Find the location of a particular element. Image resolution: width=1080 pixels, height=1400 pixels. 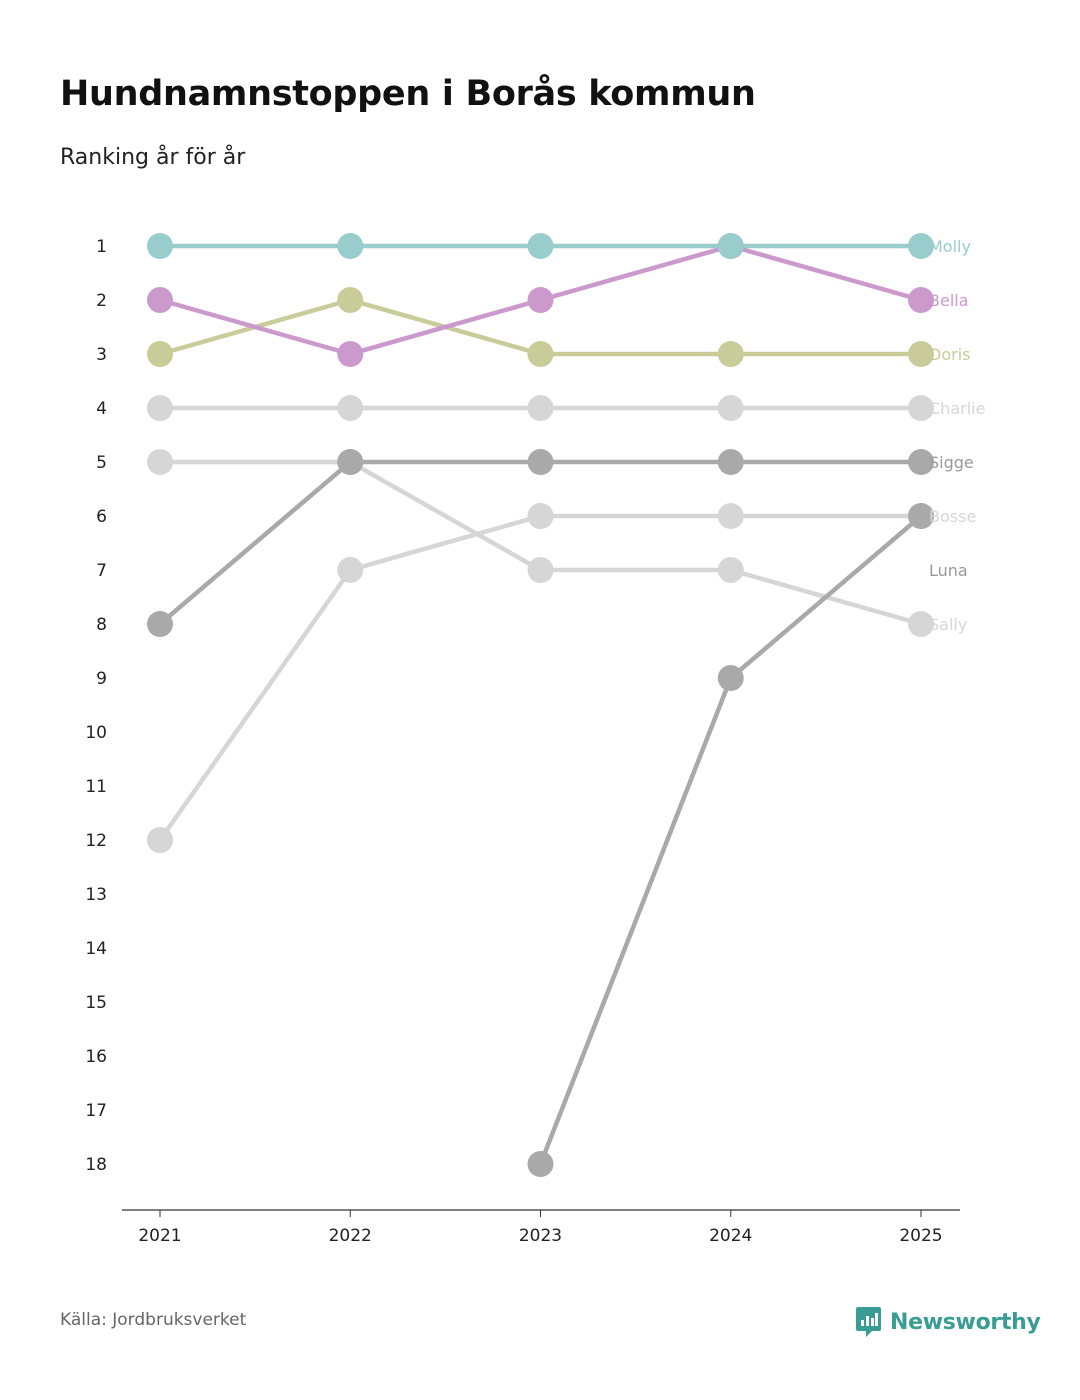

y-tick-label: 16 is located at coordinates (96, 1057).